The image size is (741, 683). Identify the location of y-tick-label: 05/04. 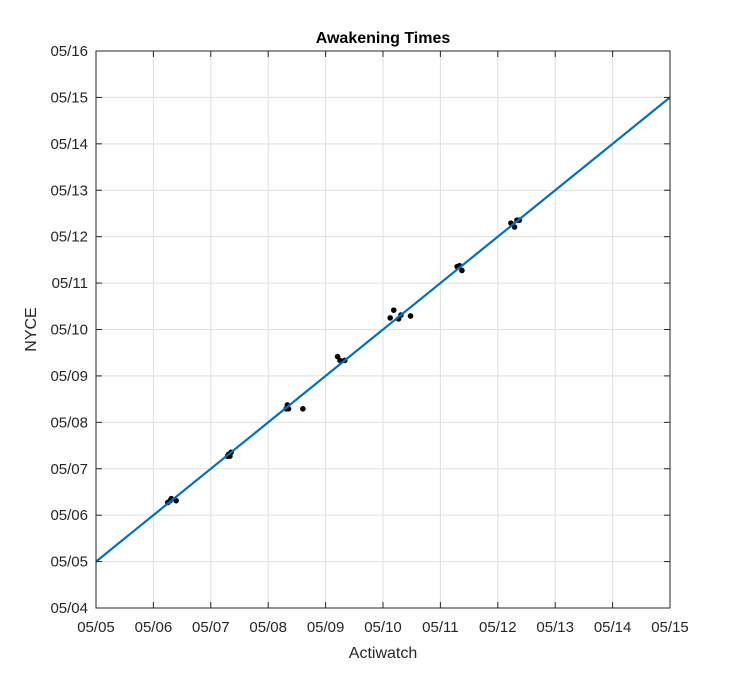
(69, 608).